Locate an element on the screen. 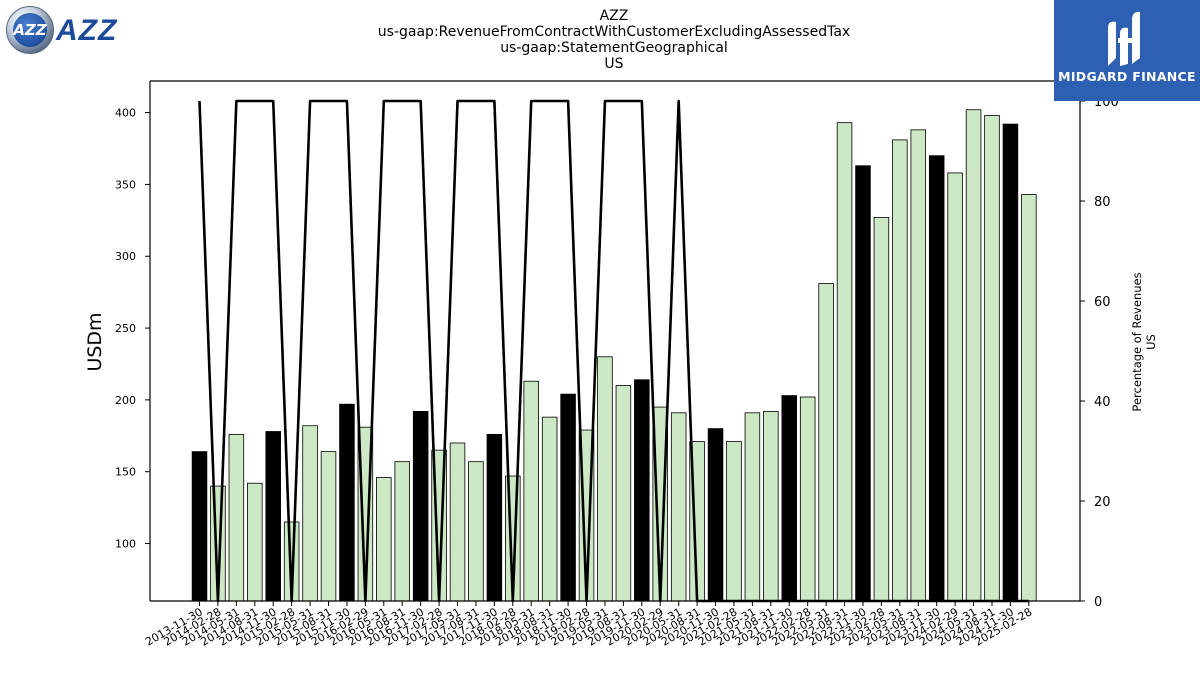  chart-title: AZZ is located at coordinates (614, 16).